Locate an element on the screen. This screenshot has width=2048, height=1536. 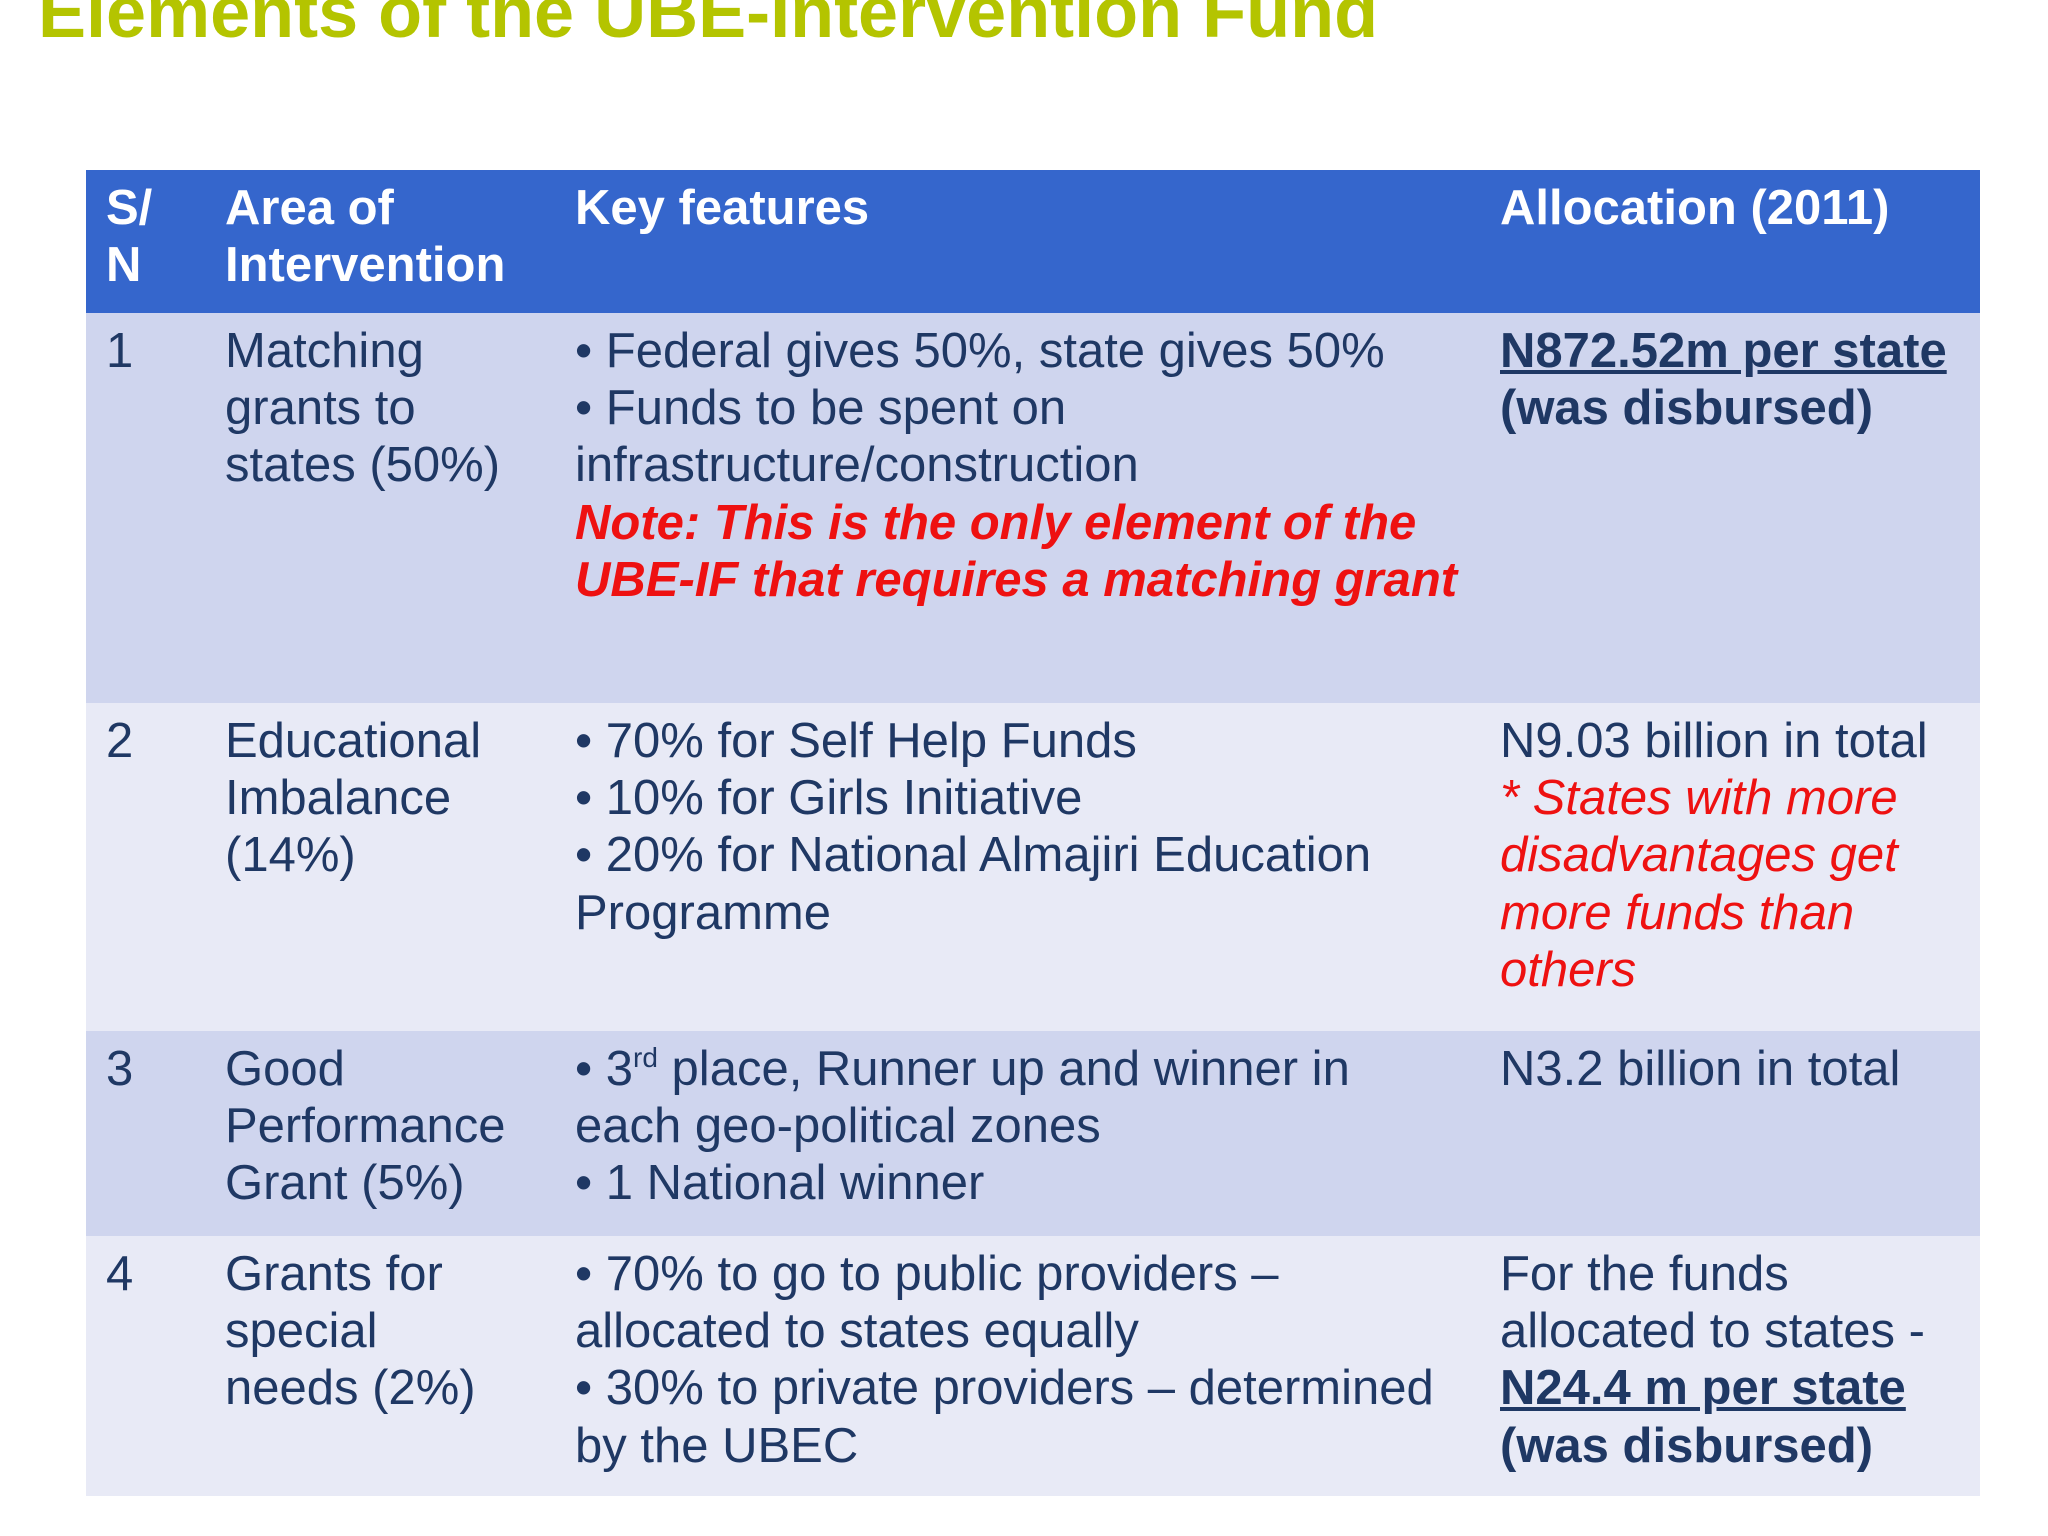
allocation-total: N3.2 billion in total is located at coordinates (1700, 1068).